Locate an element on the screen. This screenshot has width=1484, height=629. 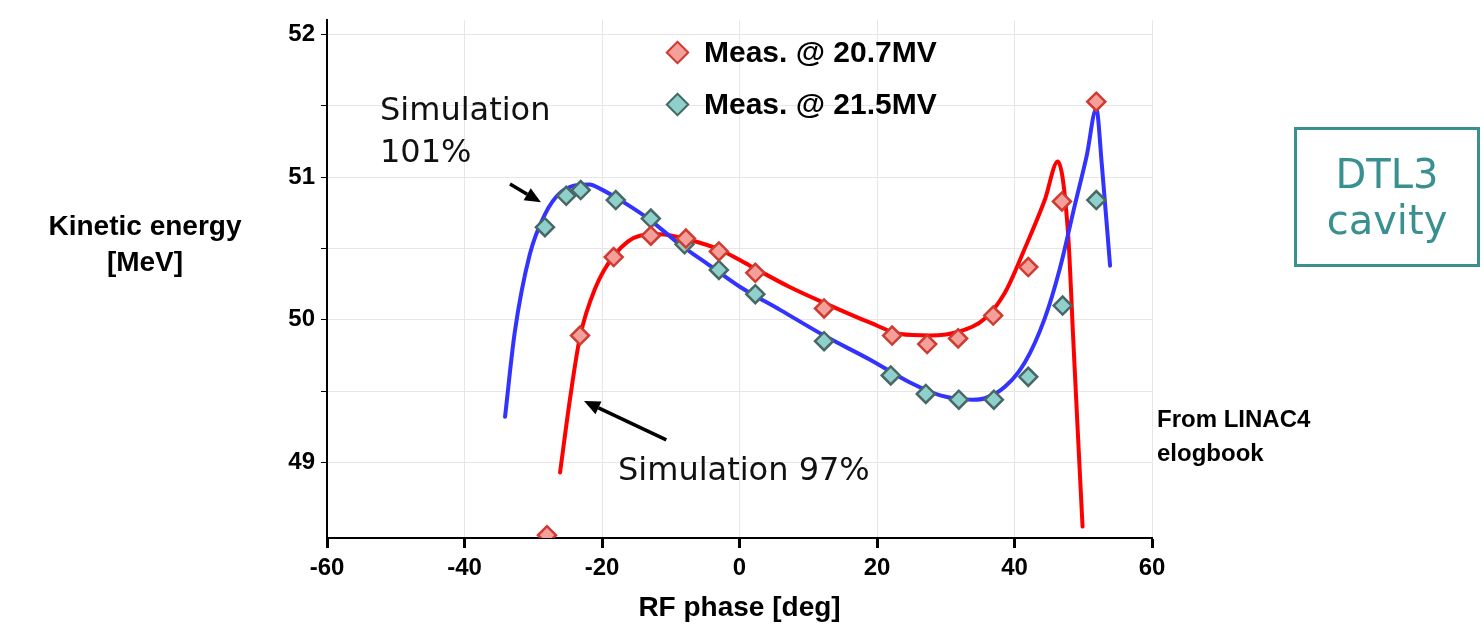
x-tick-label: -20 is located at coordinates (602, 567).